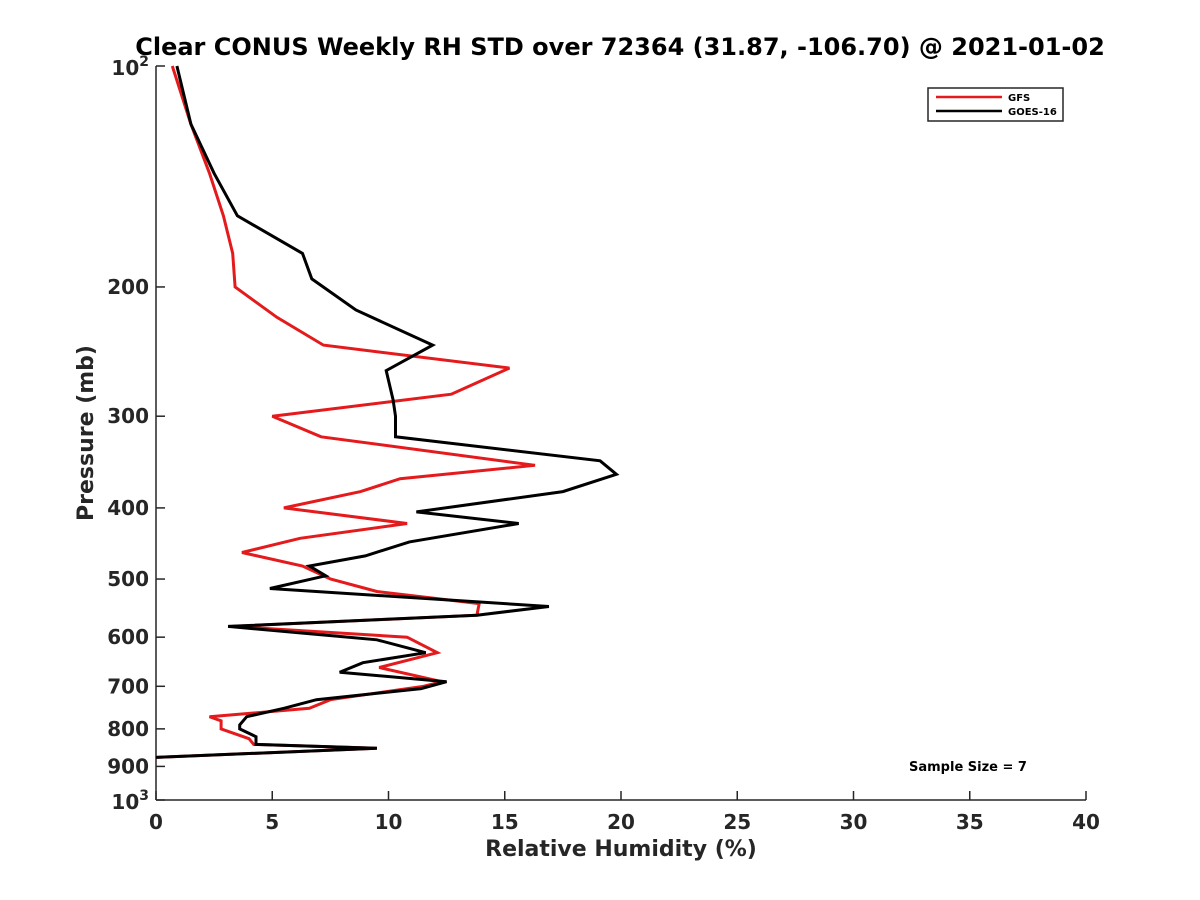 This screenshot has width=1200, height=900. I want to click on y-tick-label: 600, so click(128, 637).